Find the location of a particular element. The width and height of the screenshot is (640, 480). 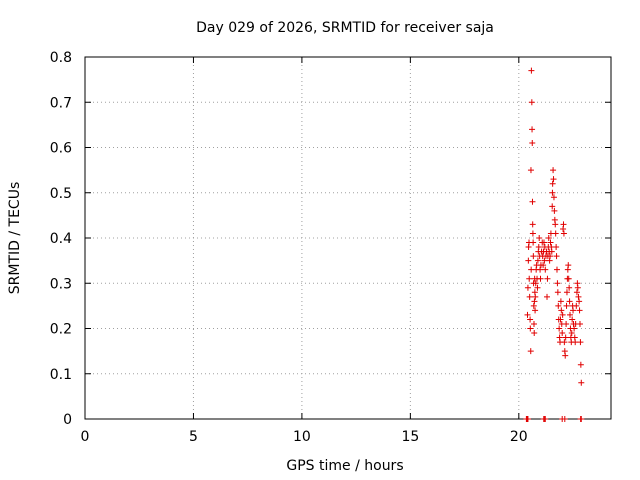

x-tick-label: 5 is located at coordinates (193, 437).